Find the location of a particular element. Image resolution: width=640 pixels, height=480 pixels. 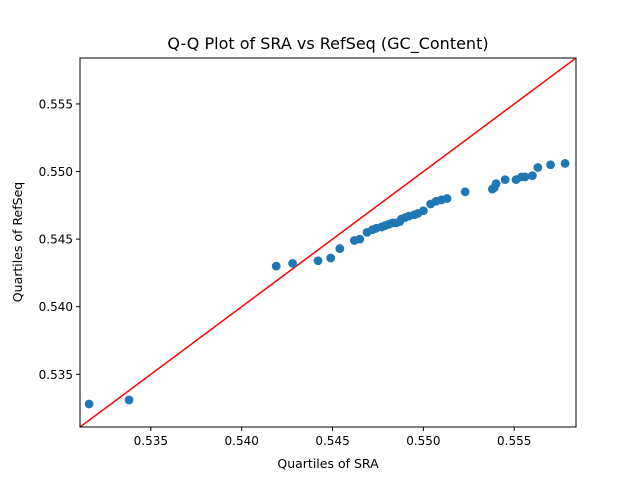

x-tick-label-2: 0.545 is located at coordinates (332, 441).